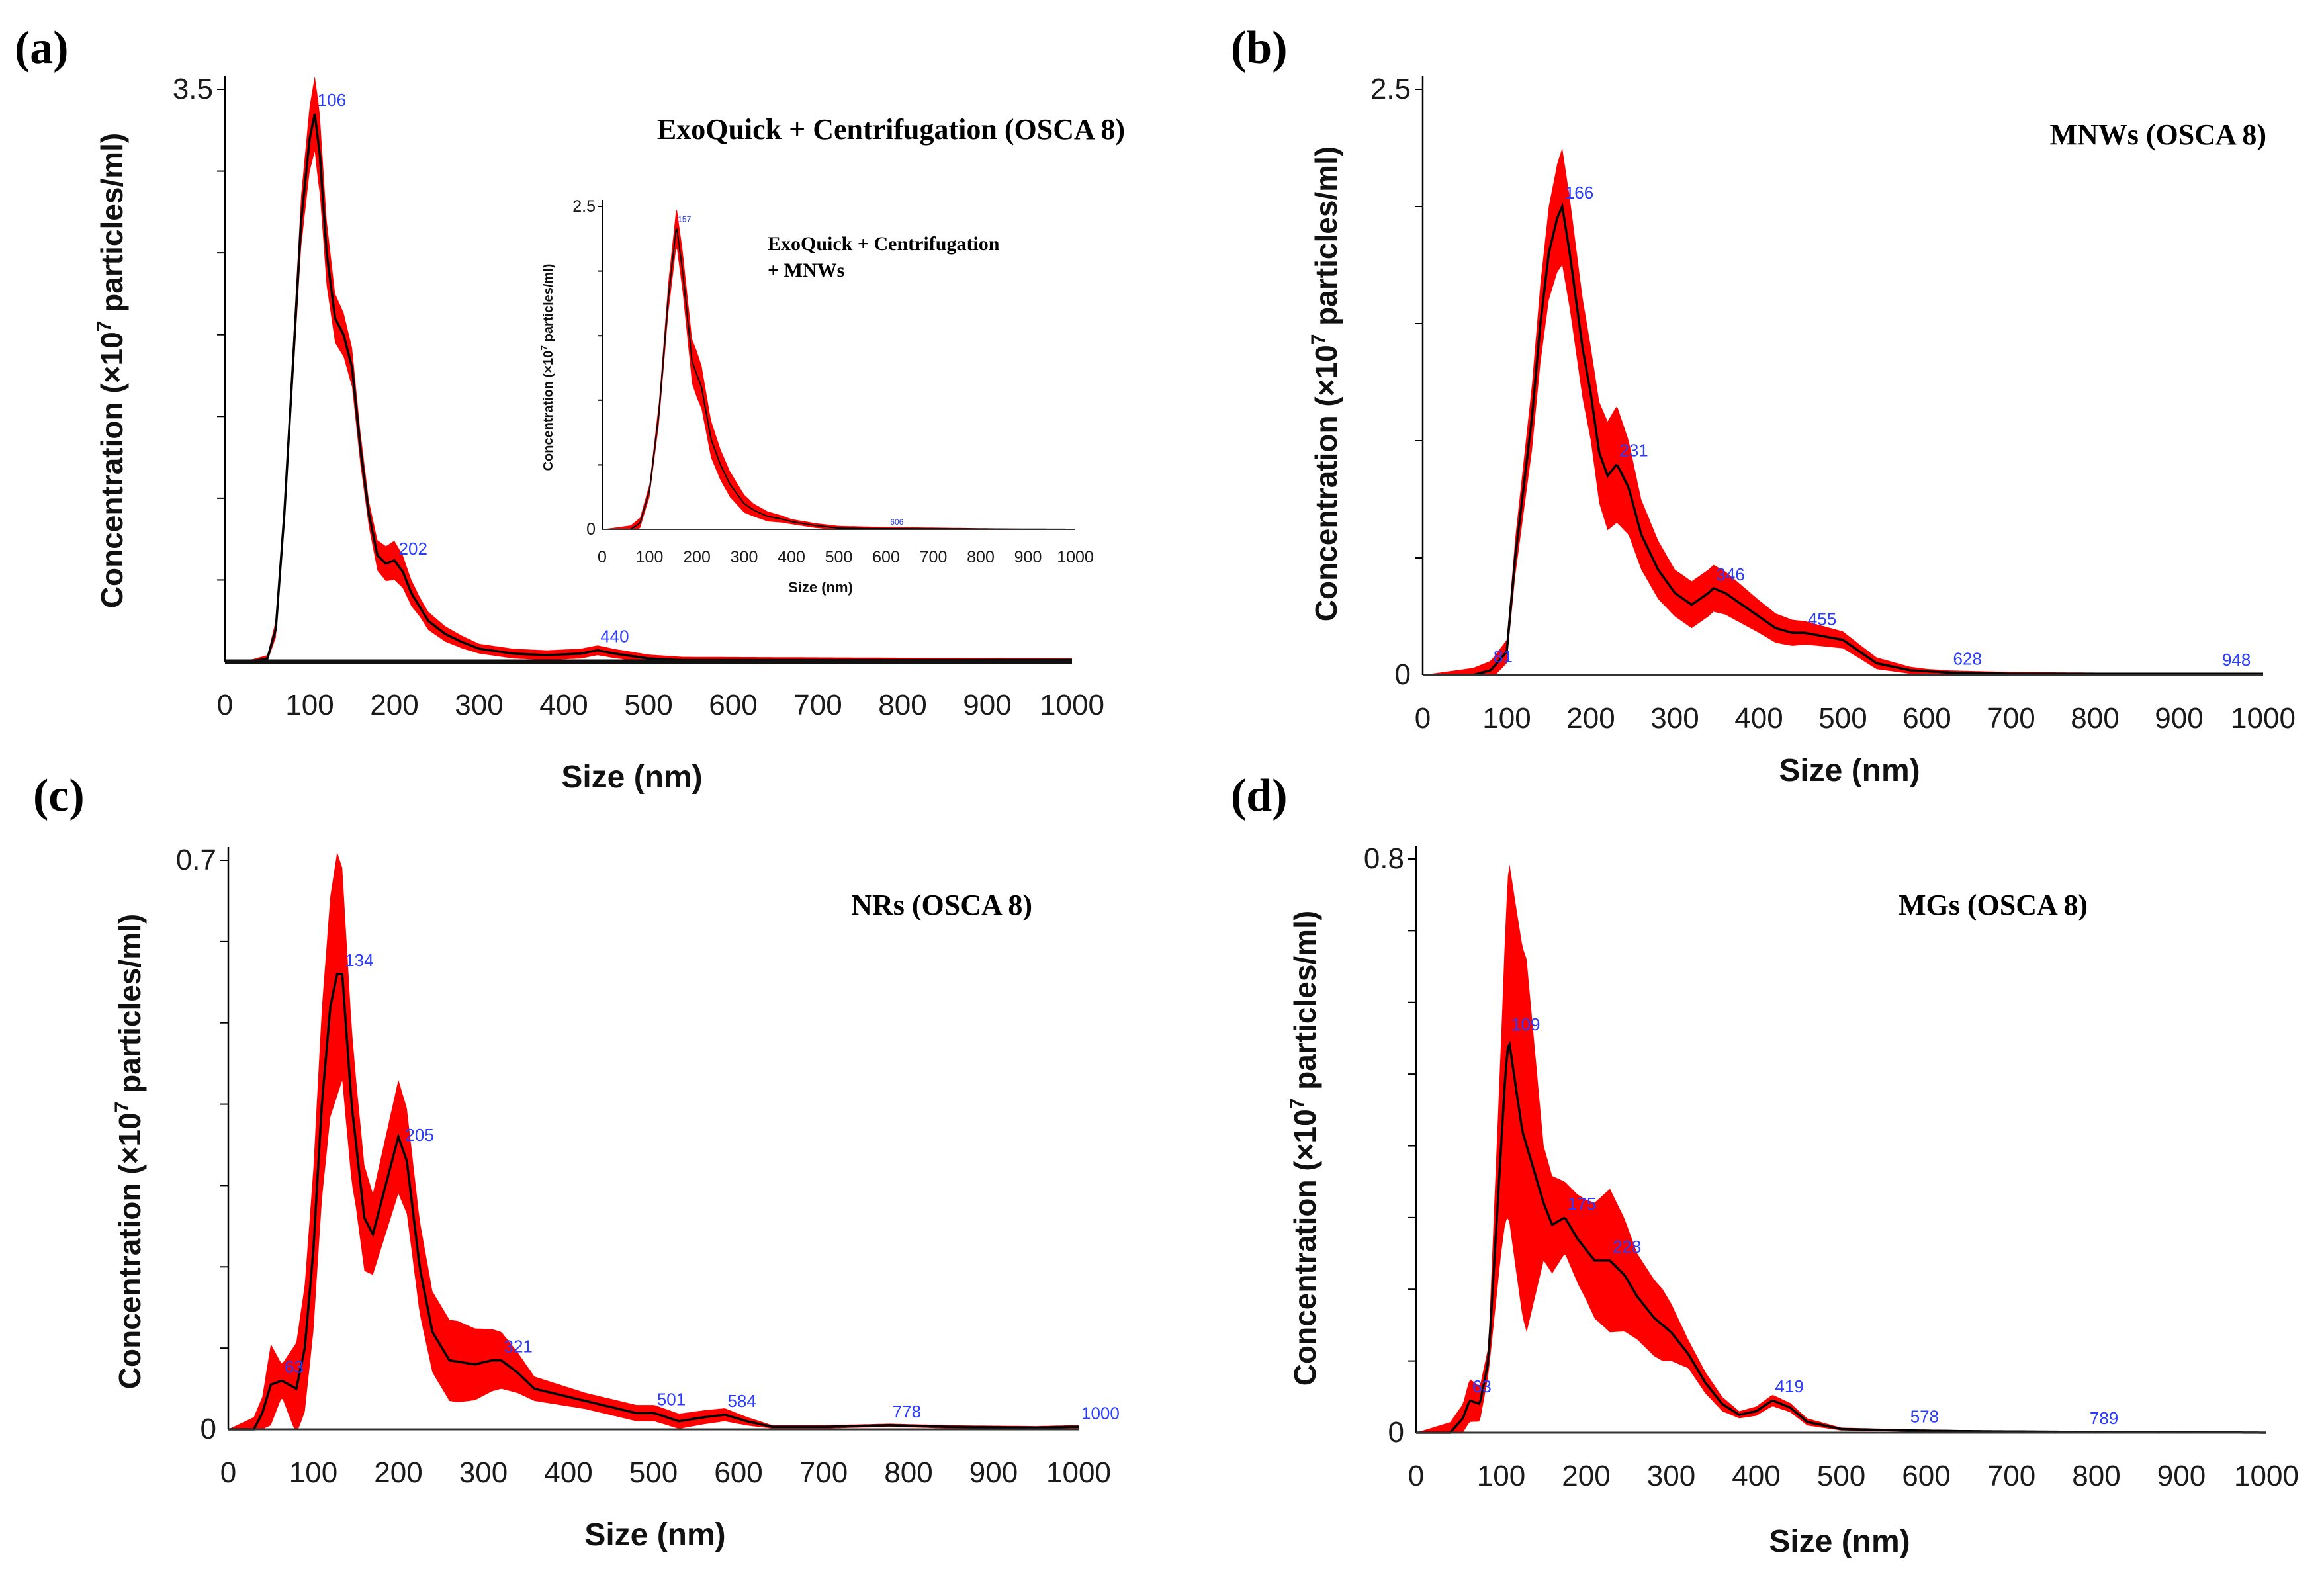  I want to click on panel-b-letter: (b), so click(1259, 47).